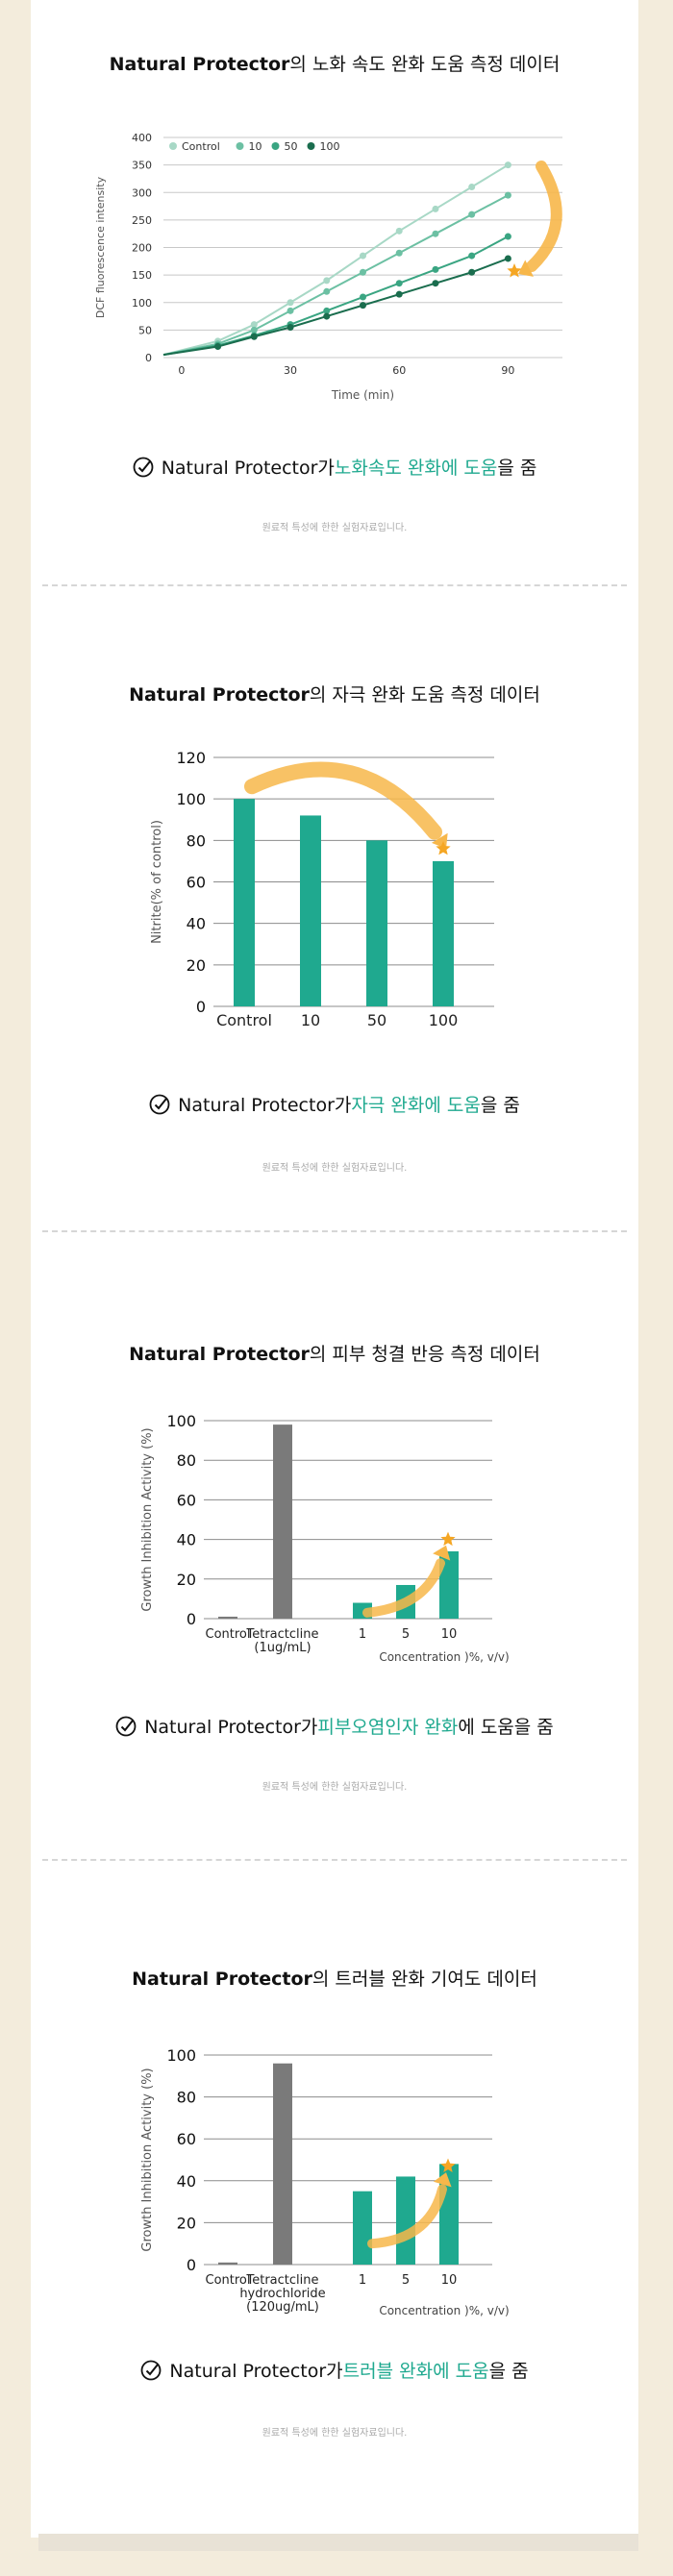  I want to click on x-tick-label: 60, so click(399, 370).